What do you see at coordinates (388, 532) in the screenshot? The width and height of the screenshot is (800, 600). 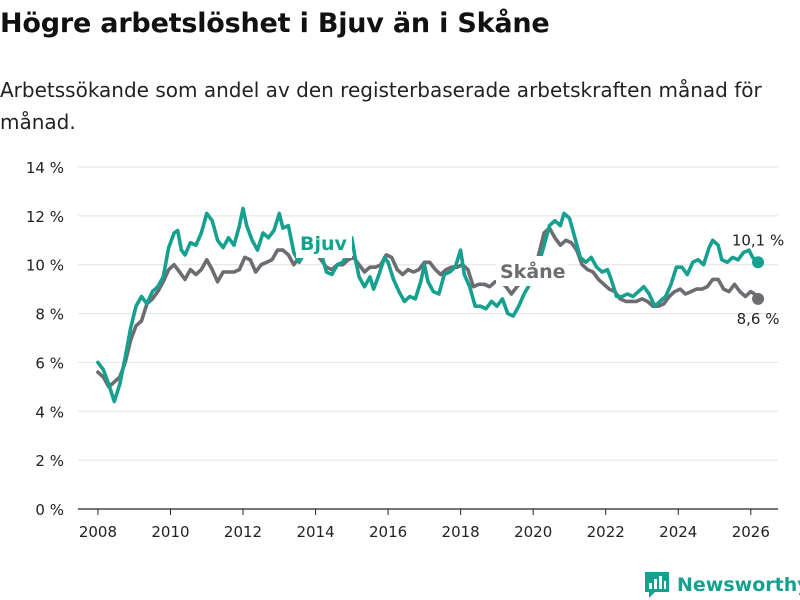 I see `x-tick-label: 2016` at bounding box center [388, 532].